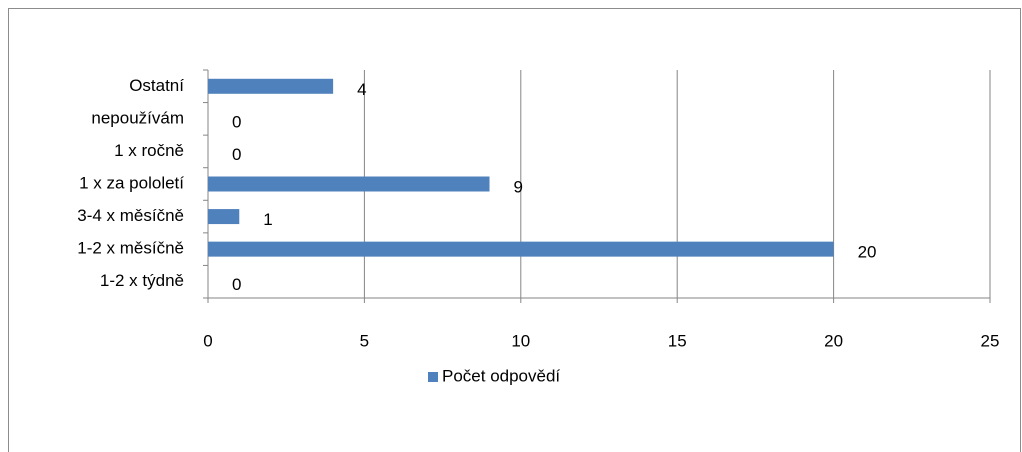 This screenshot has height=452, width=1022. What do you see at coordinates (361, 89) in the screenshot?
I see `data-label: 4` at bounding box center [361, 89].